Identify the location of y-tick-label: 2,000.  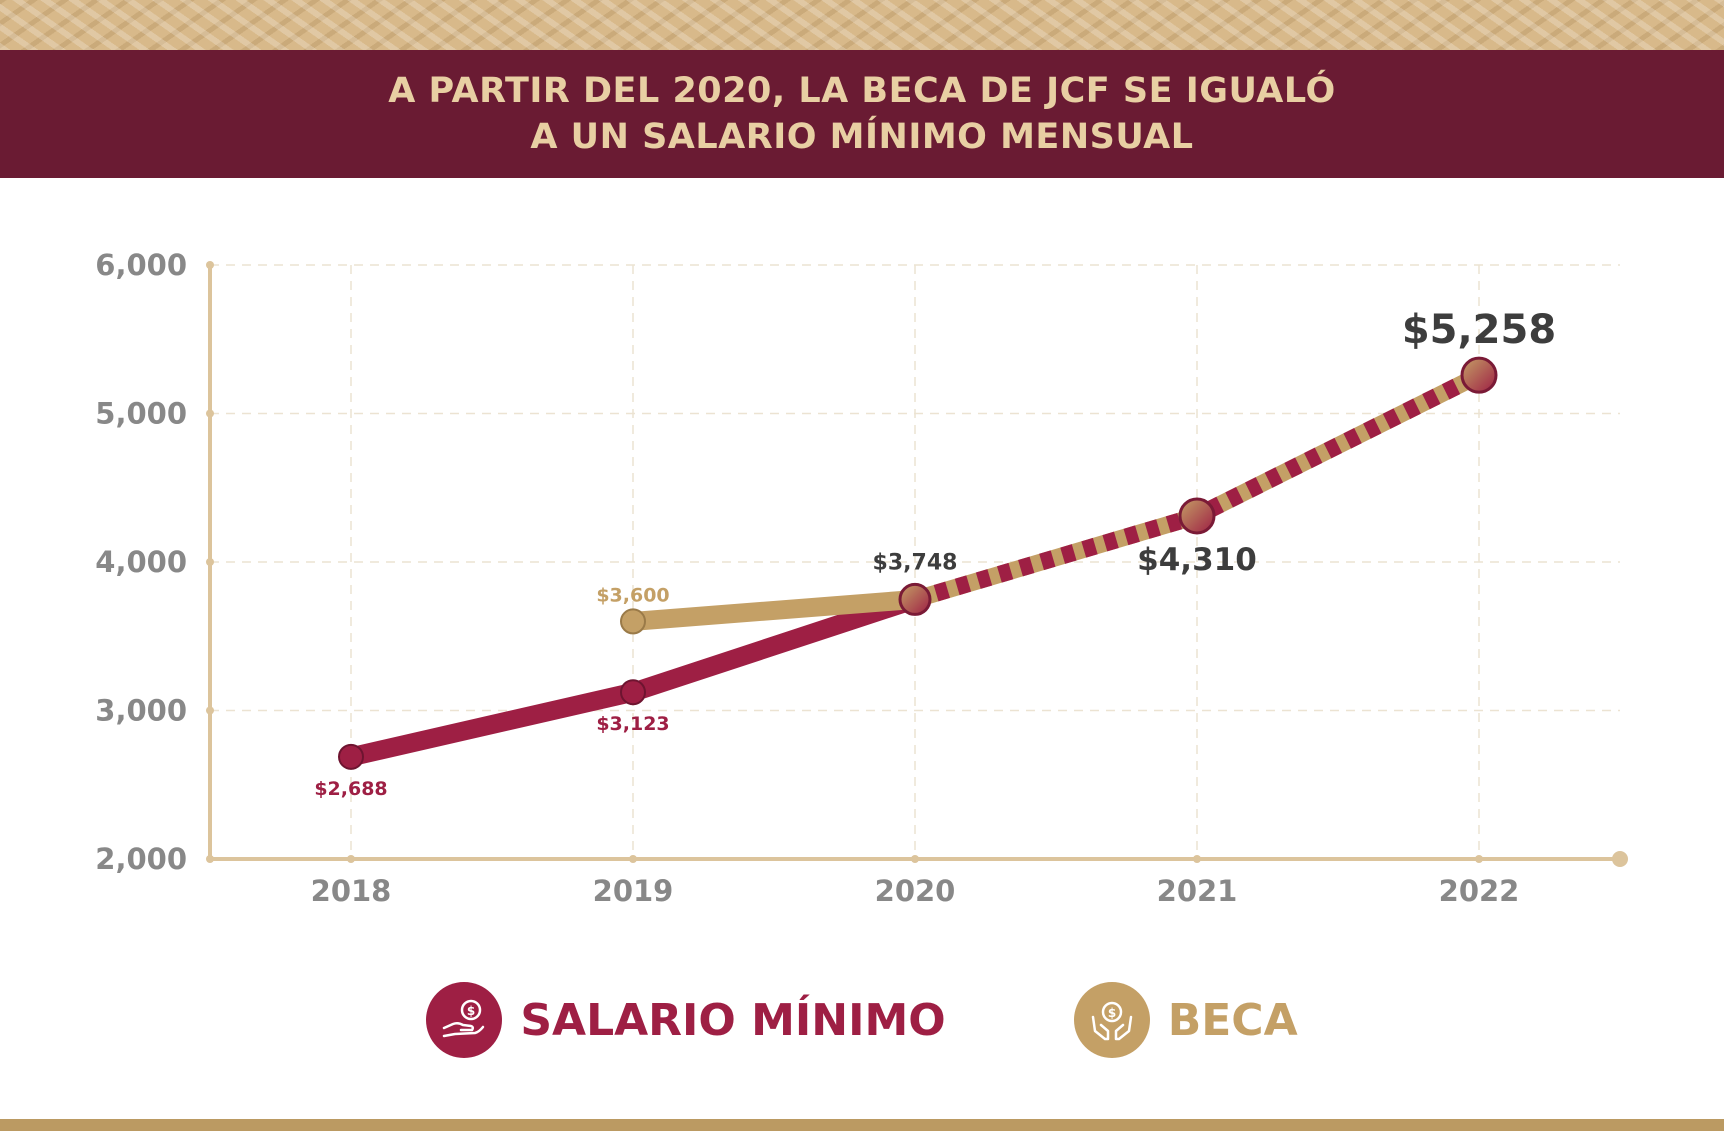
(141, 859).